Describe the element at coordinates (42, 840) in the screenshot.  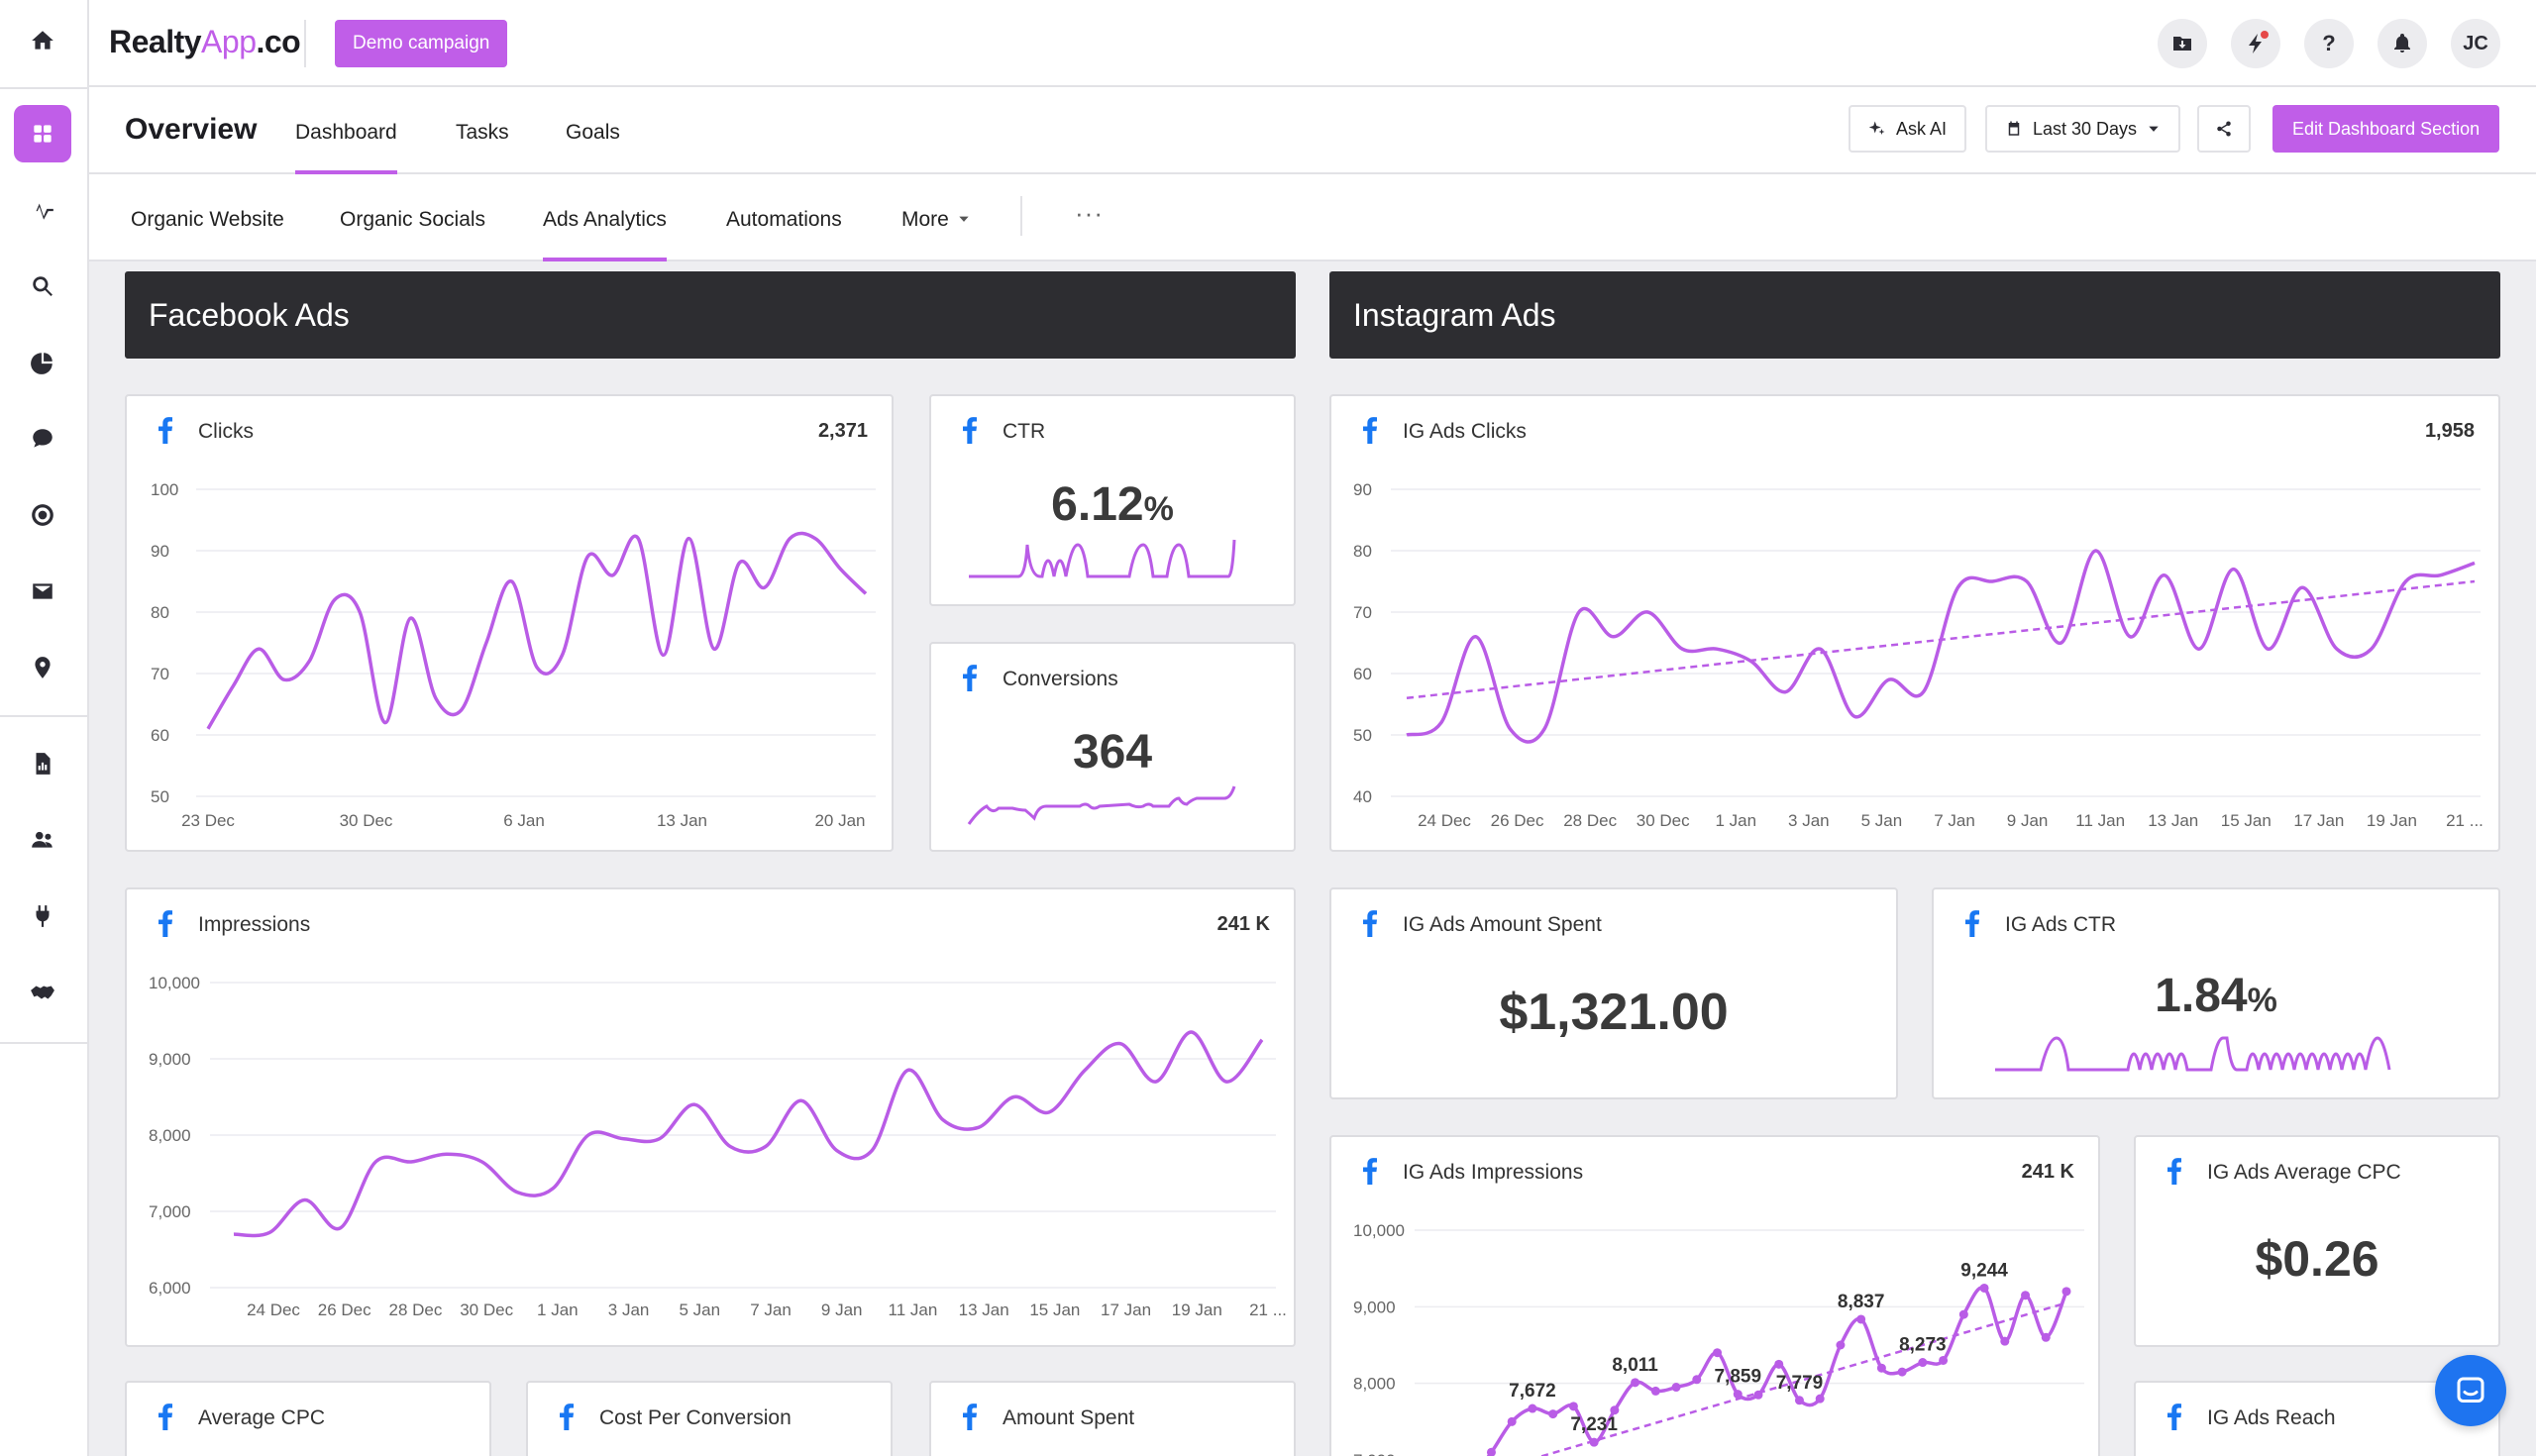
I see `users-icon` at that location.